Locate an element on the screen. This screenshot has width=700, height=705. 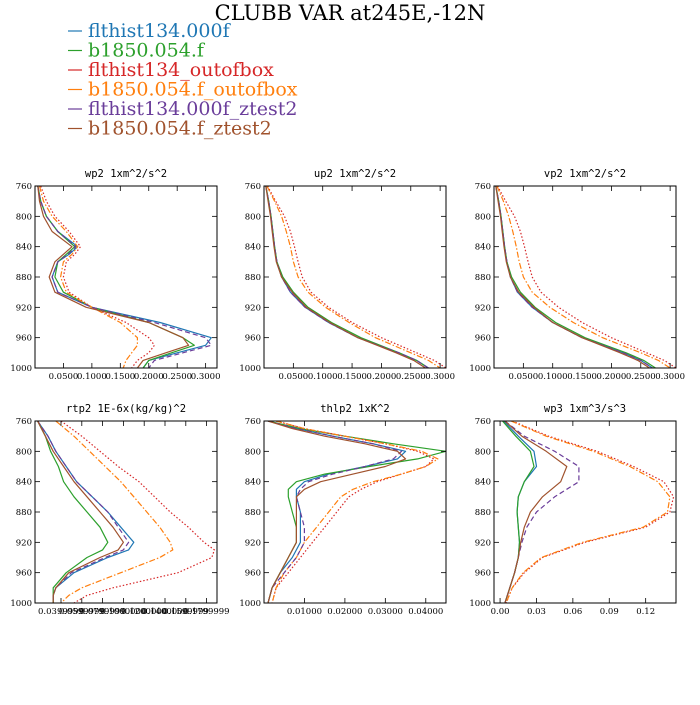
x-tick-label: 0.04000 is located at coordinates (425, 612).